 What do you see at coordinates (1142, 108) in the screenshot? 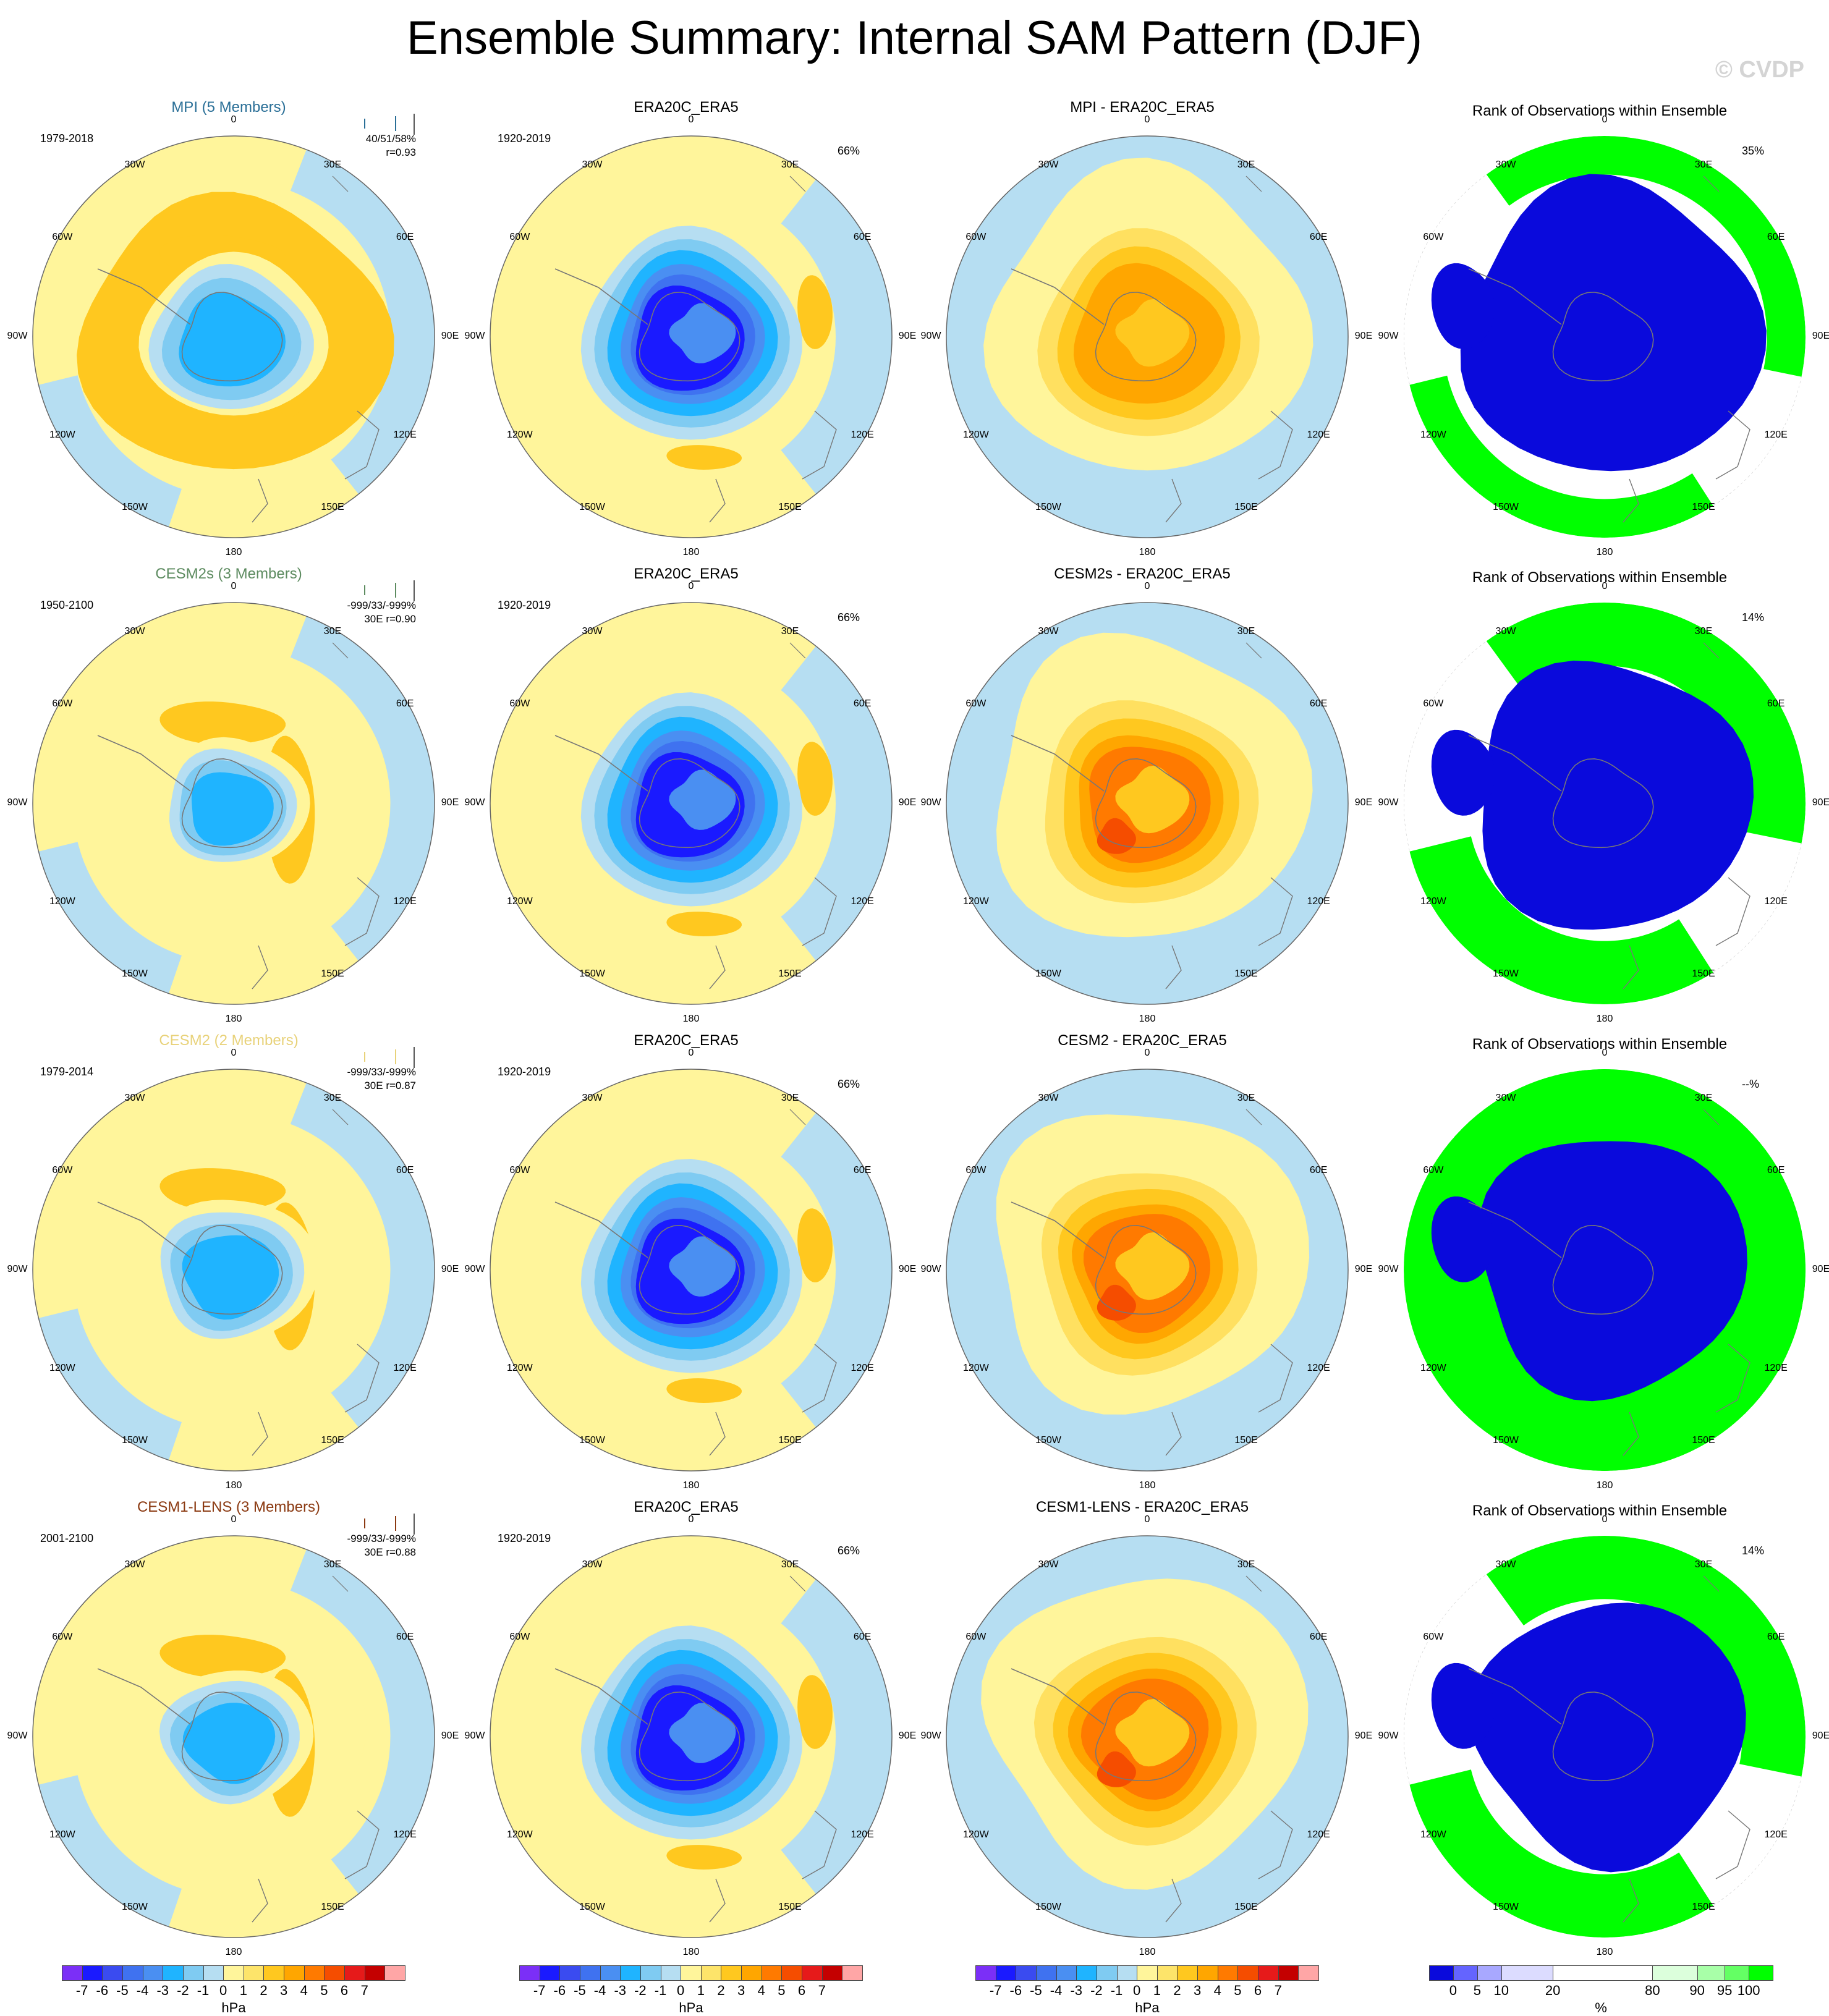
I see `panel-title: MPI - ERA20C_ERA5` at bounding box center [1142, 108].